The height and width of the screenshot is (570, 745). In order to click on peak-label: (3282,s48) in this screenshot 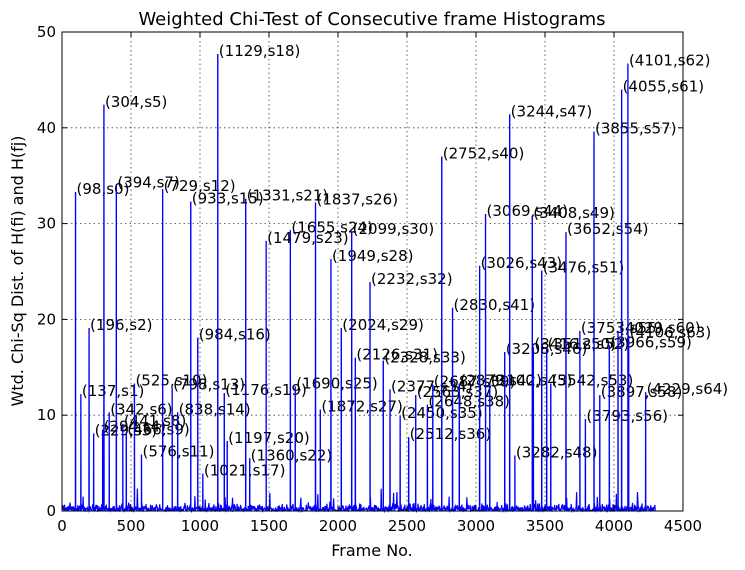, I will do `click(557, 452)`.